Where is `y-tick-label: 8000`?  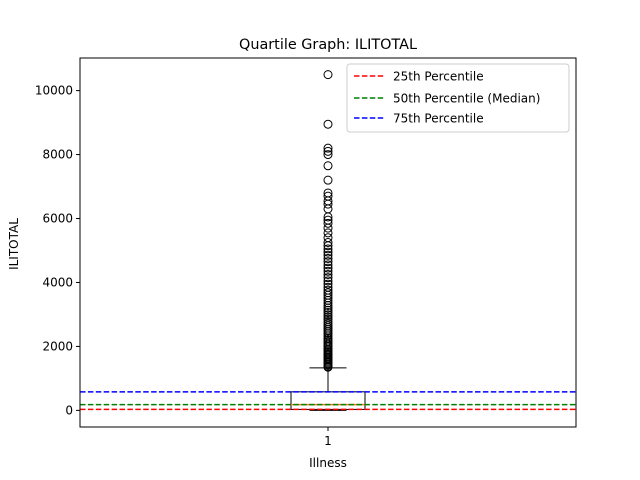
y-tick-label: 8000 is located at coordinates (57, 155).